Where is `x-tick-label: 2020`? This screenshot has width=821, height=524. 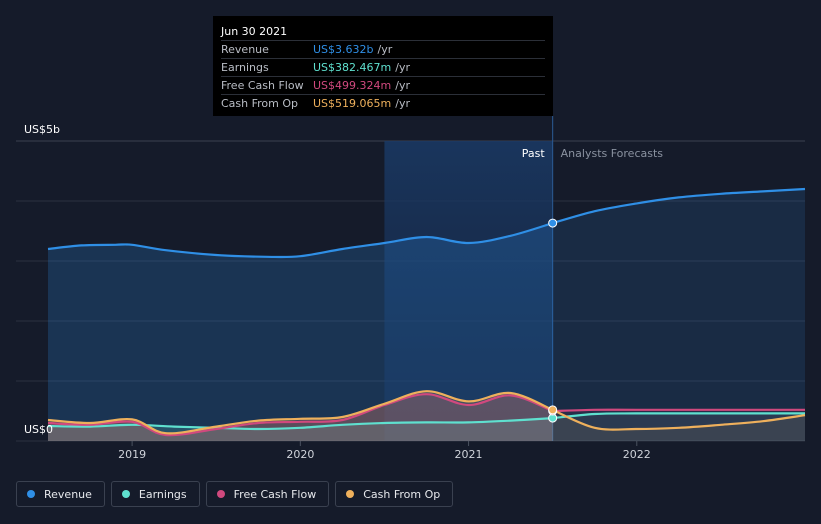 x-tick-label: 2020 is located at coordinates (300, 454).